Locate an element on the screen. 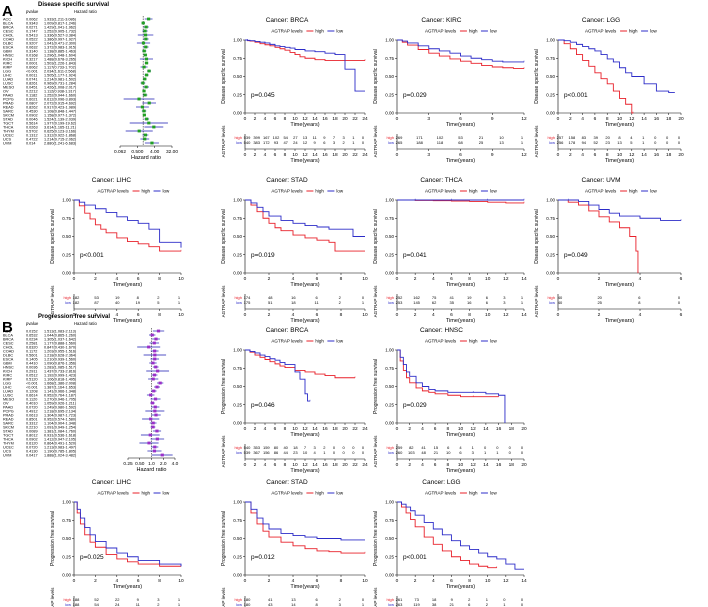  km-x-tick-label: 18 is located at coordinates (512, 429).